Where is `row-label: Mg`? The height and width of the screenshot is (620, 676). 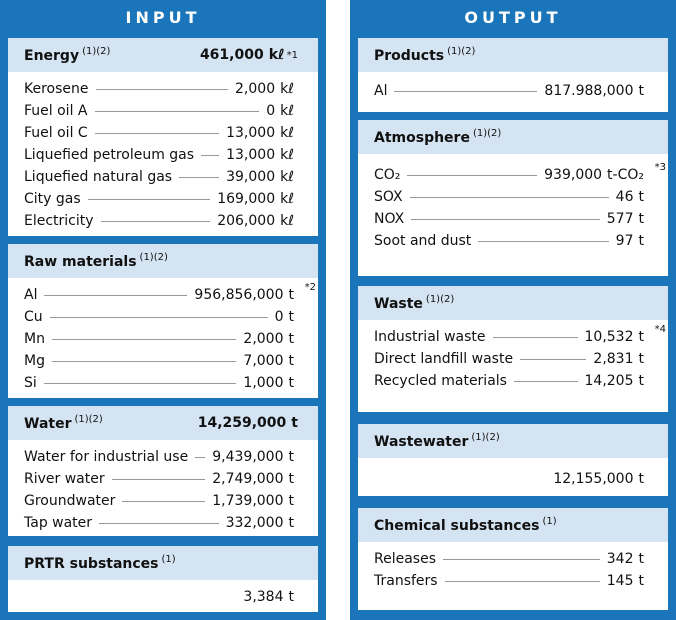 row-label: Mg is located at coordinates (34, 361).